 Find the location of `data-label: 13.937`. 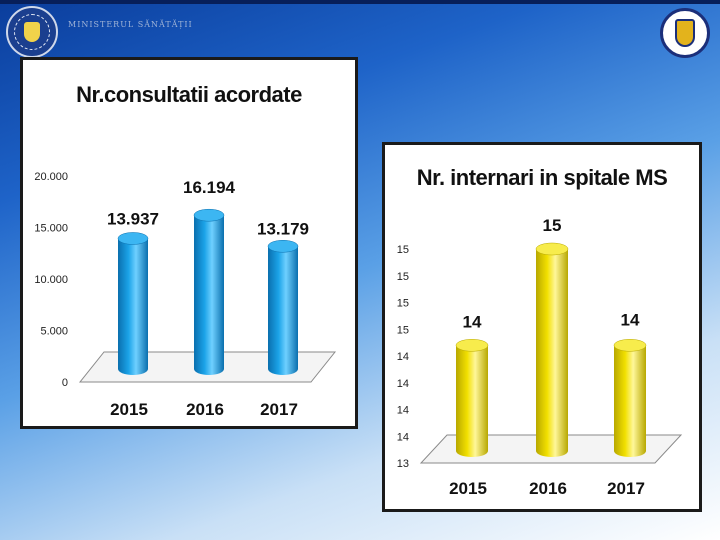

data-label: 13.937 is located at coordinates (133, 218).